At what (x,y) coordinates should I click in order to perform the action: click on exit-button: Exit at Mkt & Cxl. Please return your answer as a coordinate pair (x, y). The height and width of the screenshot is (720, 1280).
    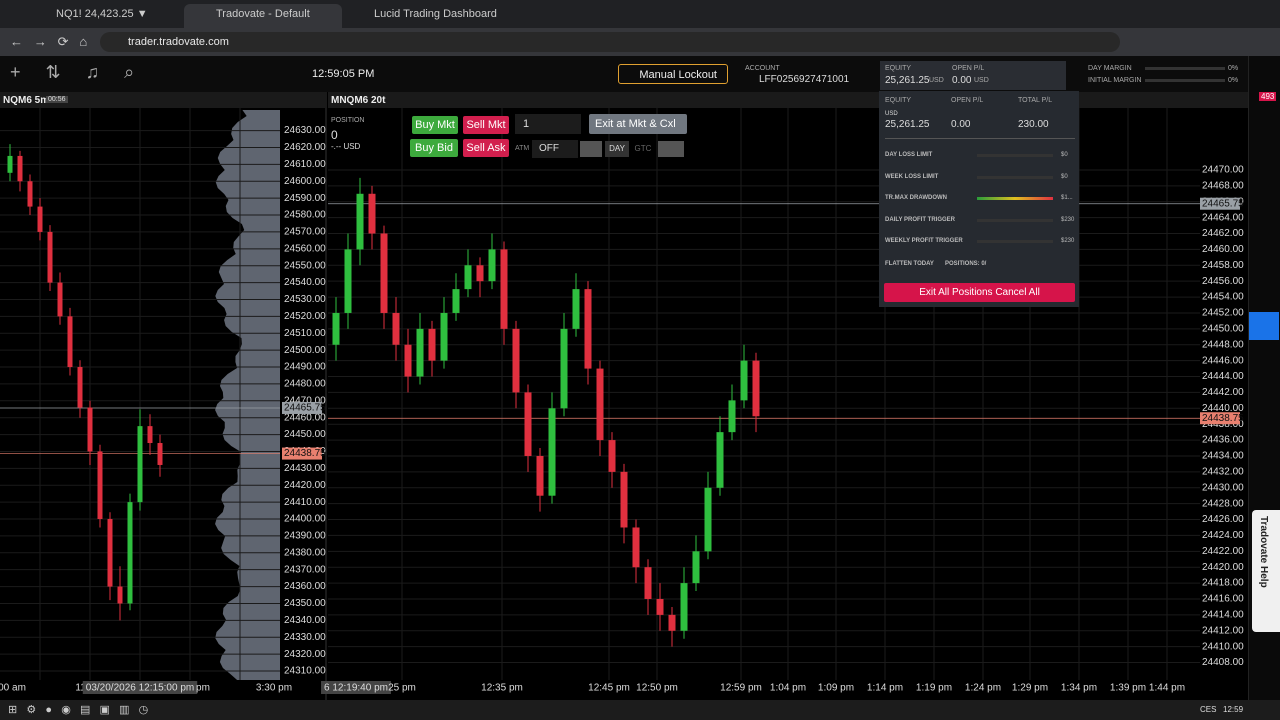
    Looking at the image, I should click on (638, 124).